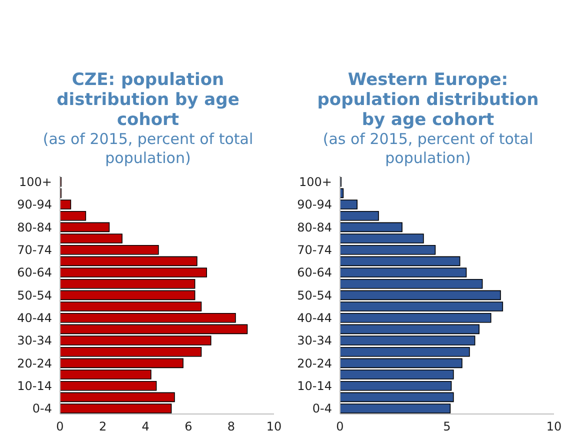  Describe the element at coordinates (188, 427) in the screenshot. I see `x-tick-label: 6` at that location.